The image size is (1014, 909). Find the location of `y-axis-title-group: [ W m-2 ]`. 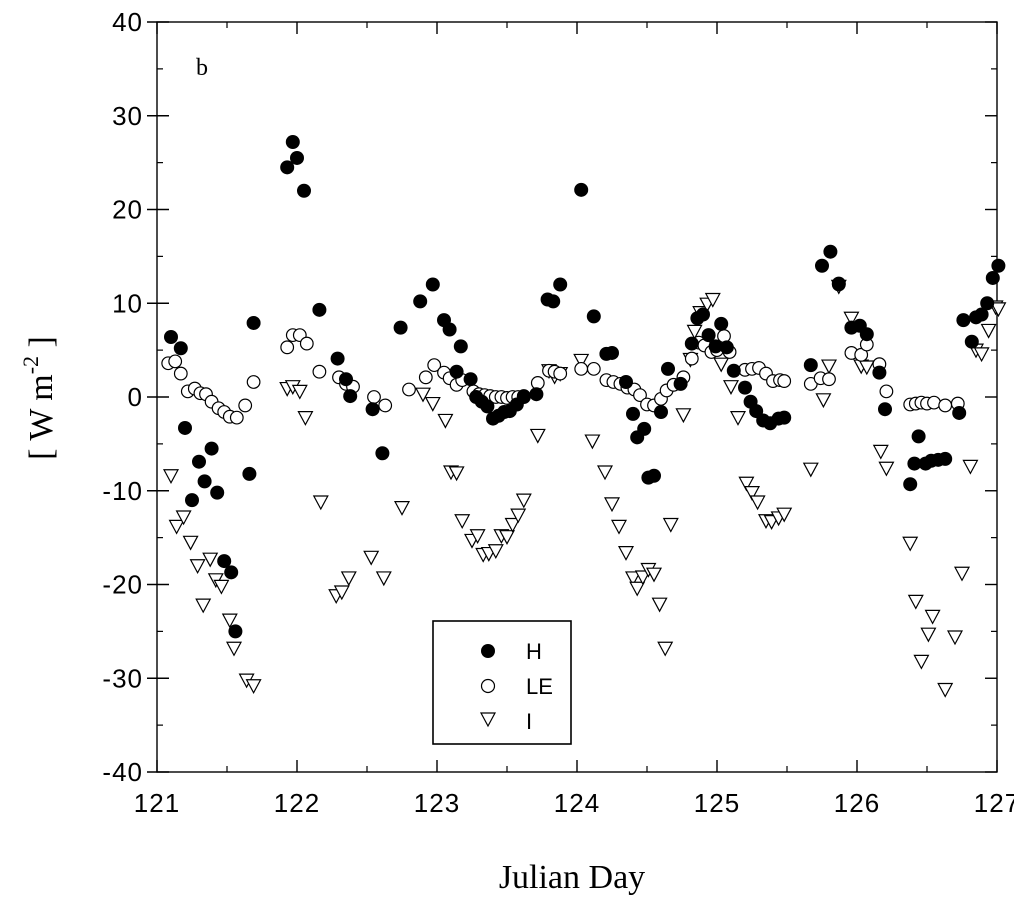

y-axis-title-group: [ W m-2 ] is located at coordinates (39, 398).